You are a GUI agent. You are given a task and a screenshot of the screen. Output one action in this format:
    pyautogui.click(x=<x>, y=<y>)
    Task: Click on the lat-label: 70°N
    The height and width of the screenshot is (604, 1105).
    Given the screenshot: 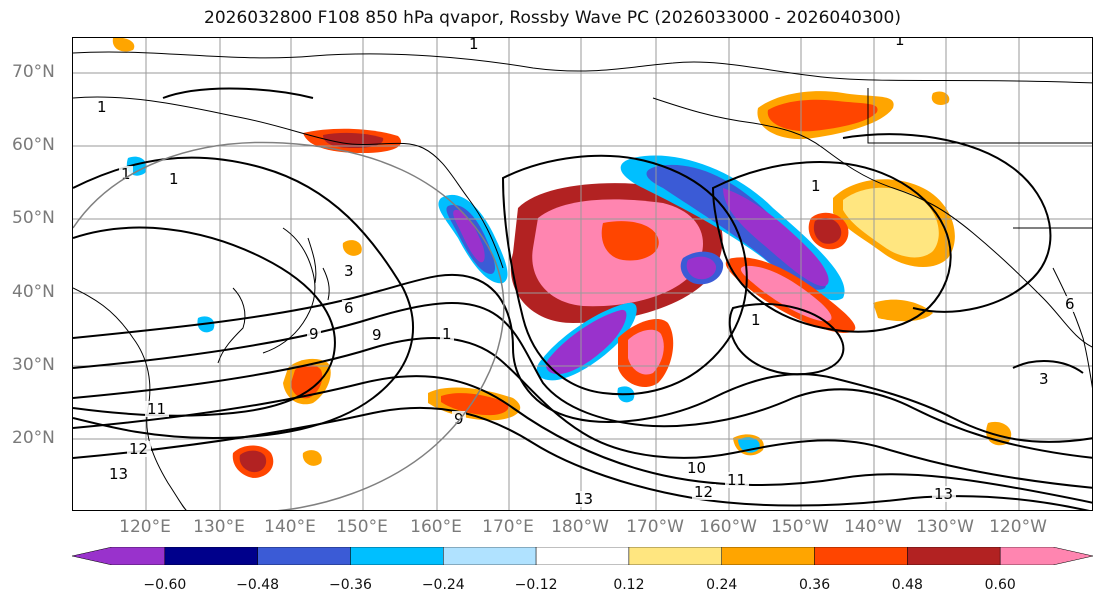 What is the action you would take?
    pyautogui.click(x=33, y=72)
    